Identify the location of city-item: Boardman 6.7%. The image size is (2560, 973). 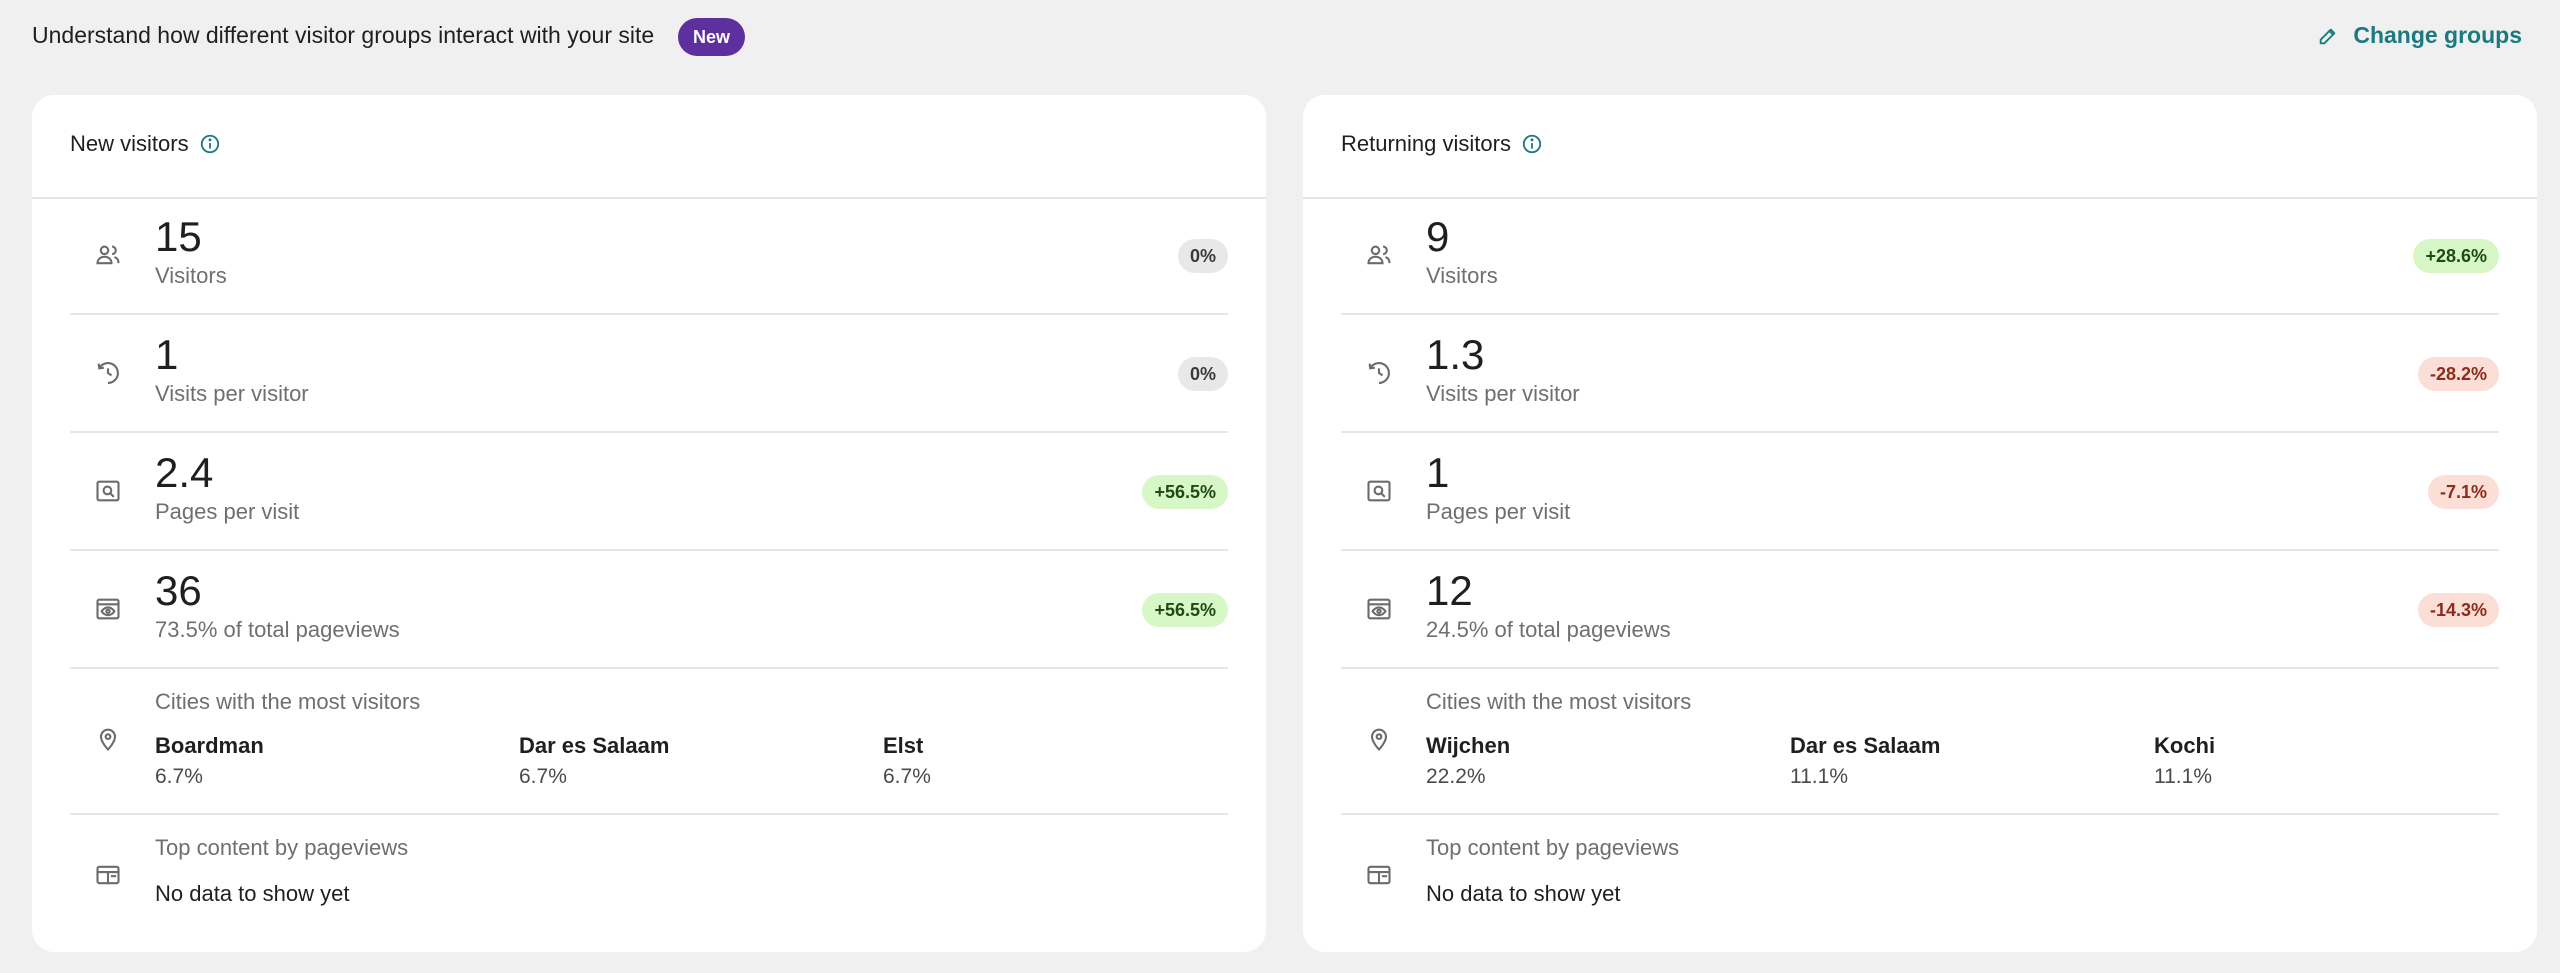
(209, 761).